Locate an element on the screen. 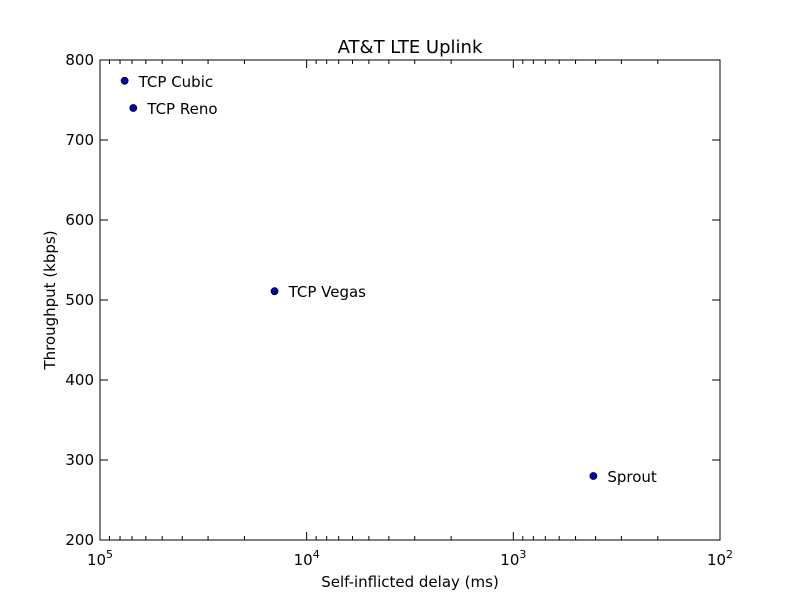 The image size is (800, 600). y-tick-label: 400 is located at coordinates (79, 380).